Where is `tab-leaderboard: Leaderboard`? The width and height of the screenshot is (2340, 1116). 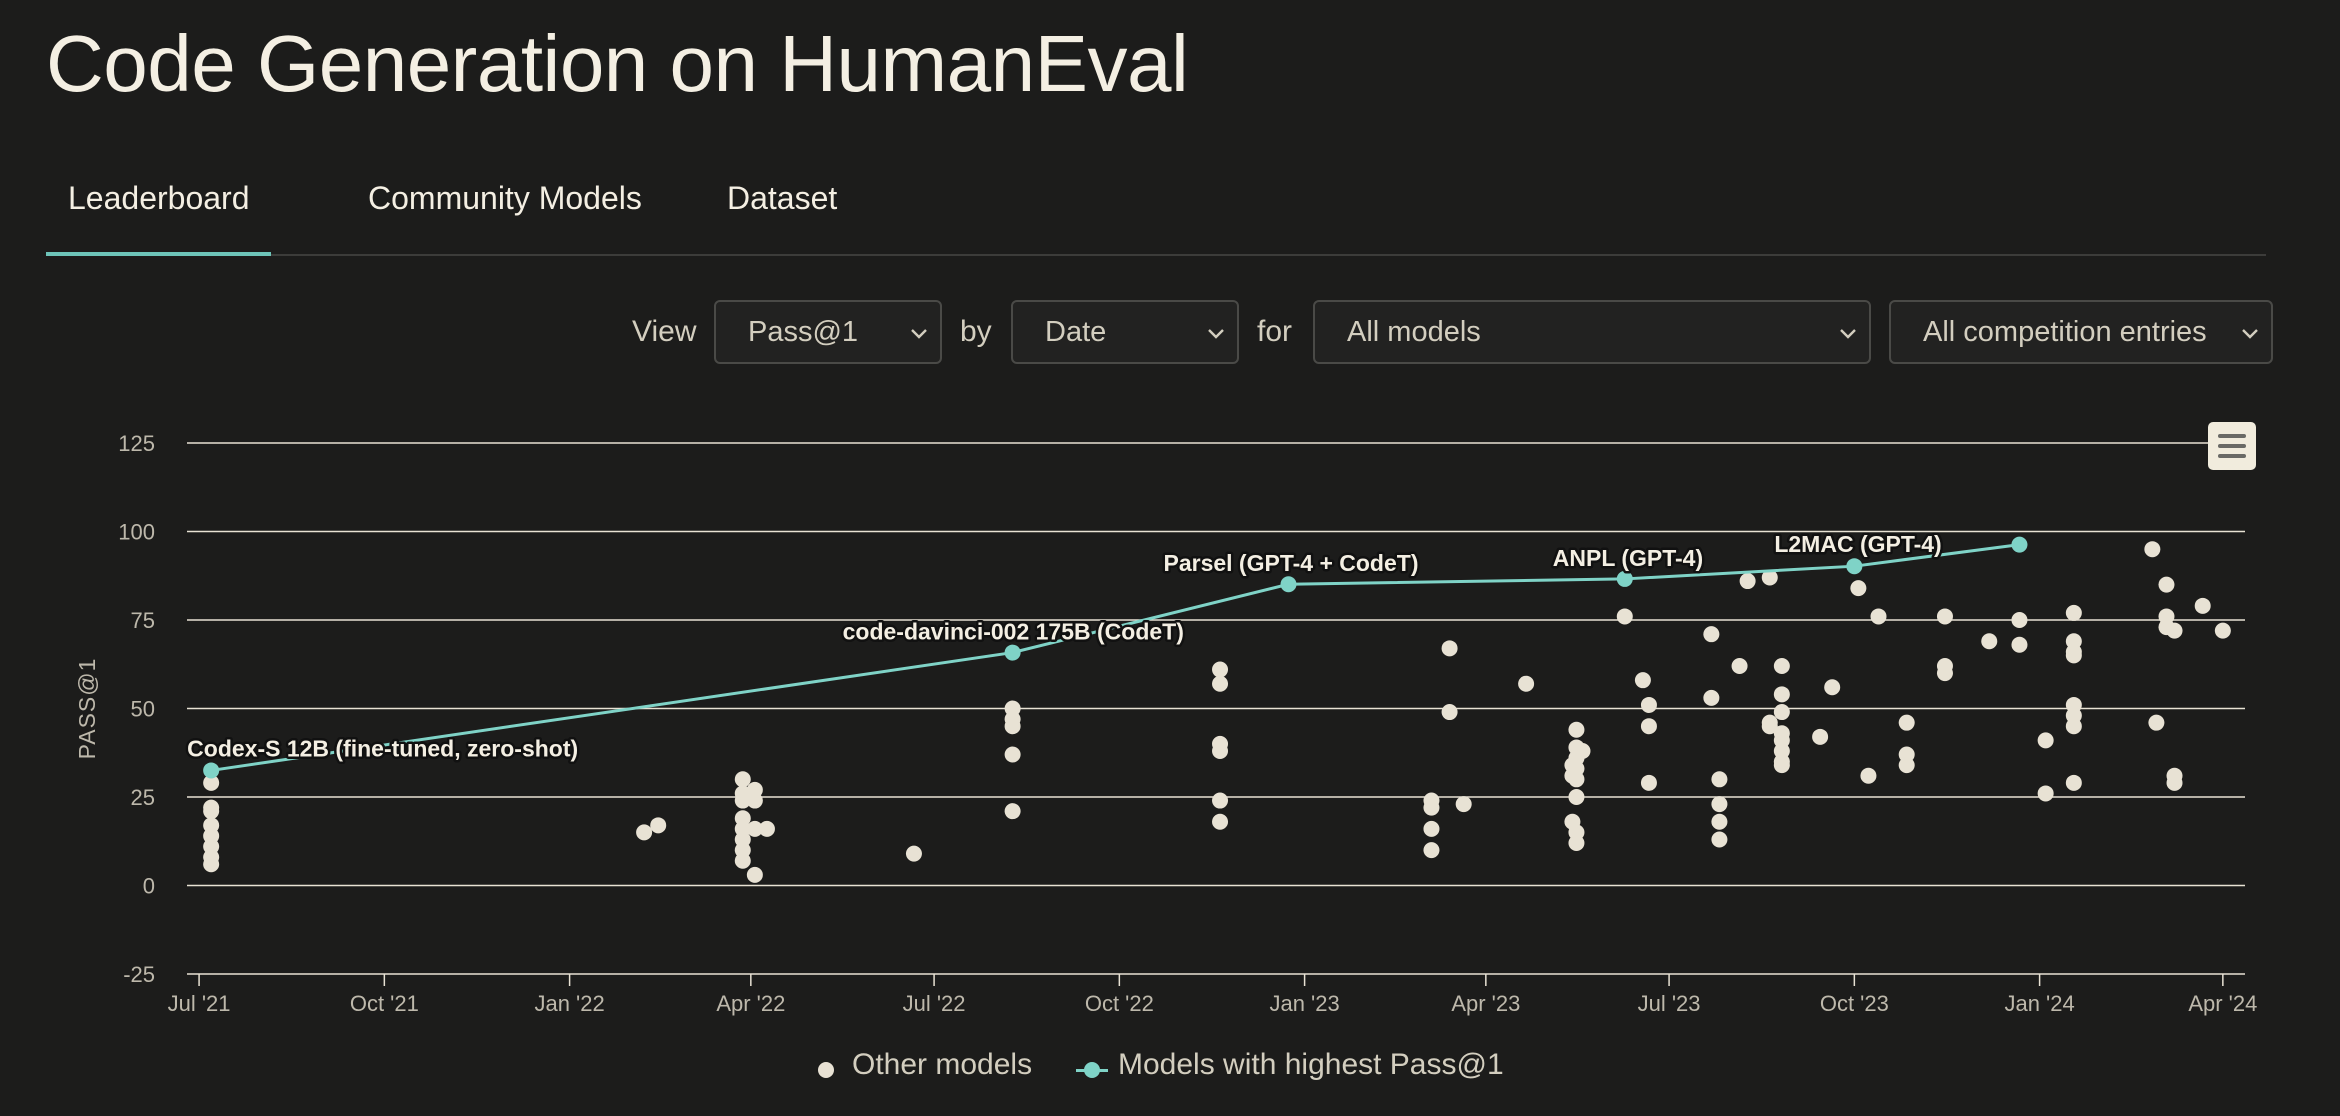
tab-leaderboard: Leaderboard is located at coordinates (159, 217).